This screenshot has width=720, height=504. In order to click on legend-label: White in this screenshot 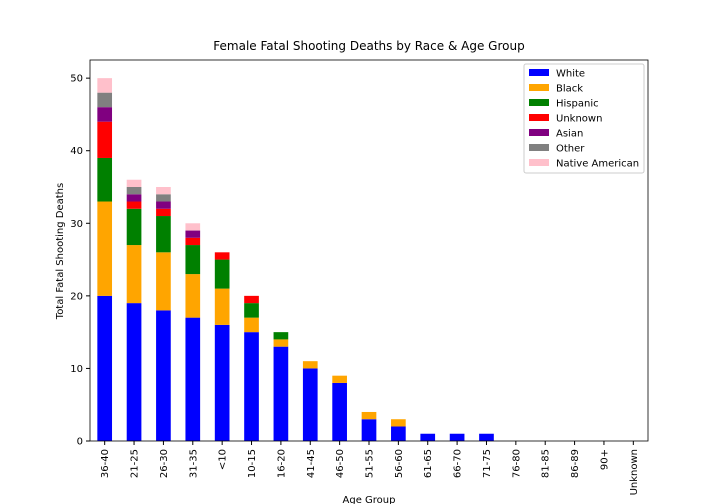, I will do `click(570, 74)`.